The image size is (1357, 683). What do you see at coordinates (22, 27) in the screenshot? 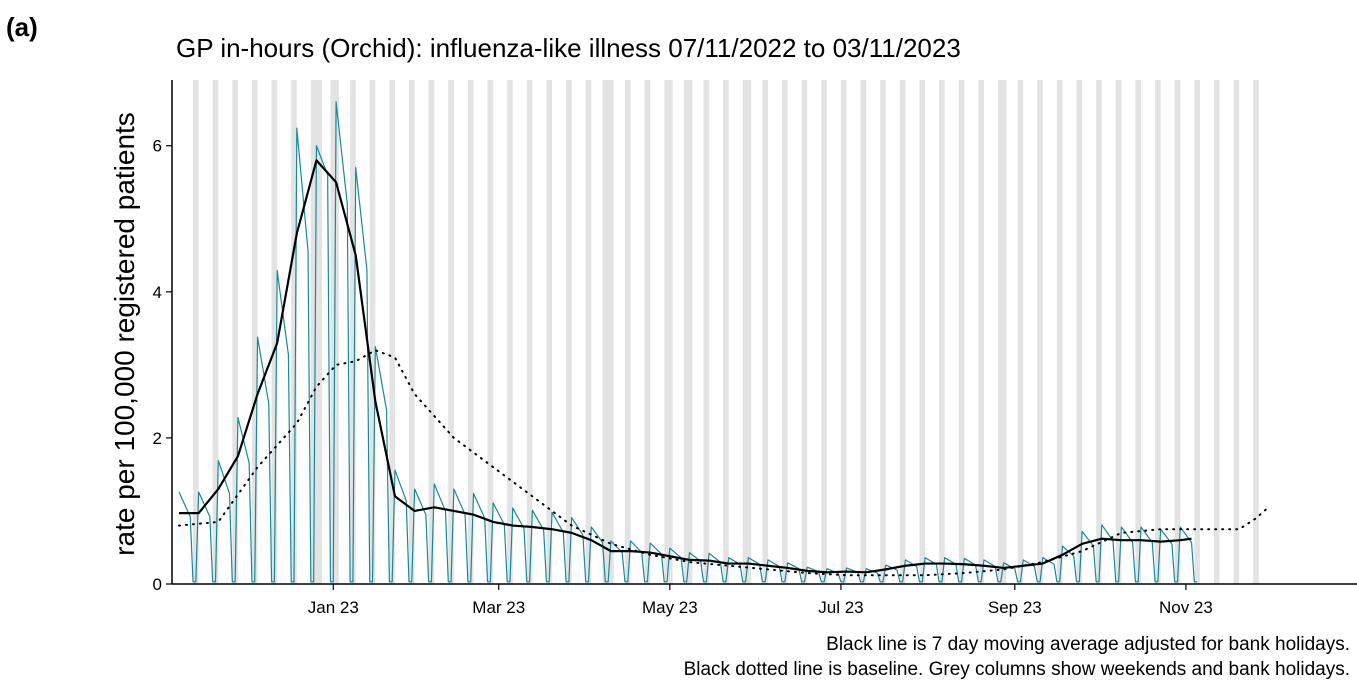
I see `panel-label: (a)` at bounding box center [22, 27].